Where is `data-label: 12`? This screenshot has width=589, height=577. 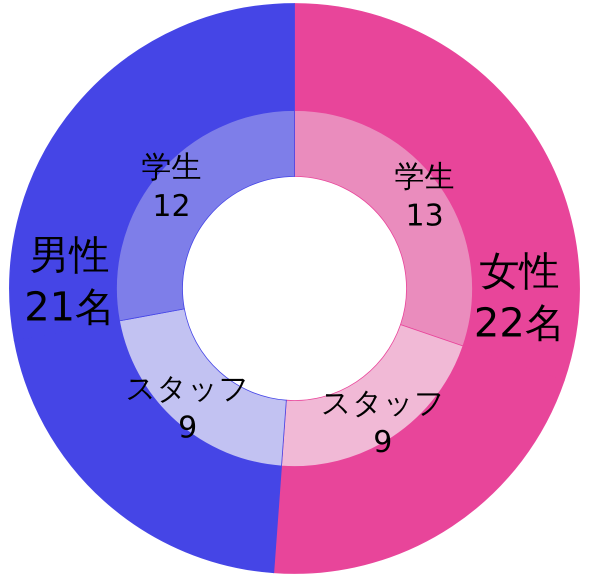 data-label: 12 is located at coordinates (171, 206).